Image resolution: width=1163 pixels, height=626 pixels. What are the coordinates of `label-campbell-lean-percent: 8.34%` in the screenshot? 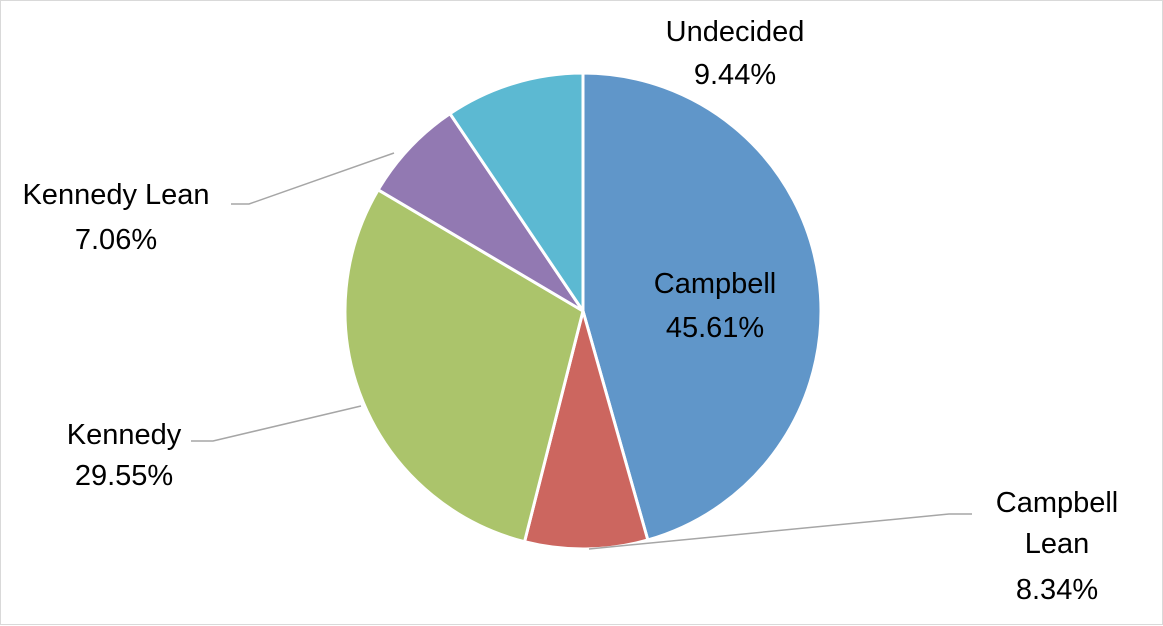 It's located at (1057, 590).